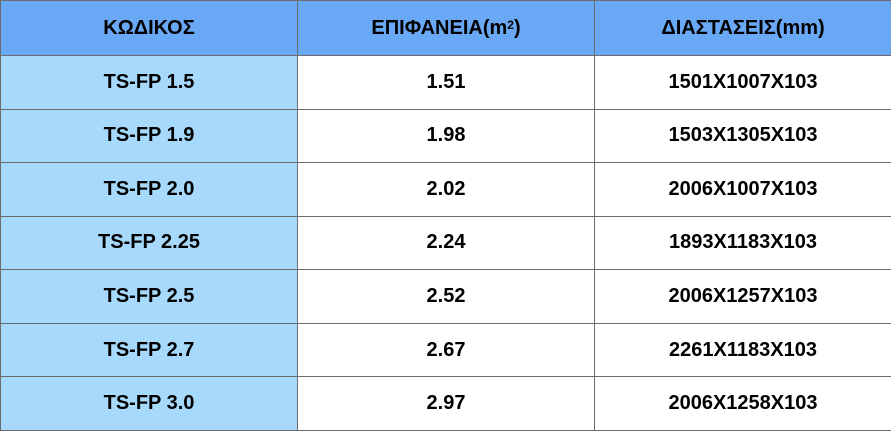 The image size is (891, 431). Describe the element at coordinates (149, 82) in the screenshot. I see `cell-code: TS-FP 1.5` at that location.